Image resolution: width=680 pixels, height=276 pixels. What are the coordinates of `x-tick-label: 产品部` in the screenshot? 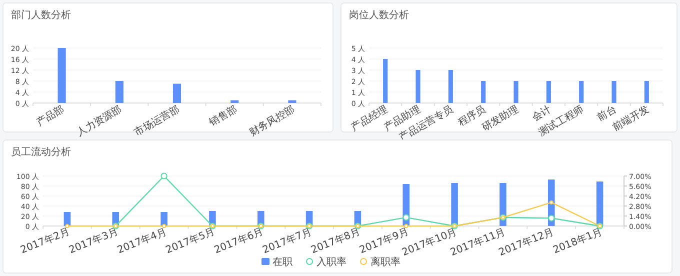 It's located at (50, 116).